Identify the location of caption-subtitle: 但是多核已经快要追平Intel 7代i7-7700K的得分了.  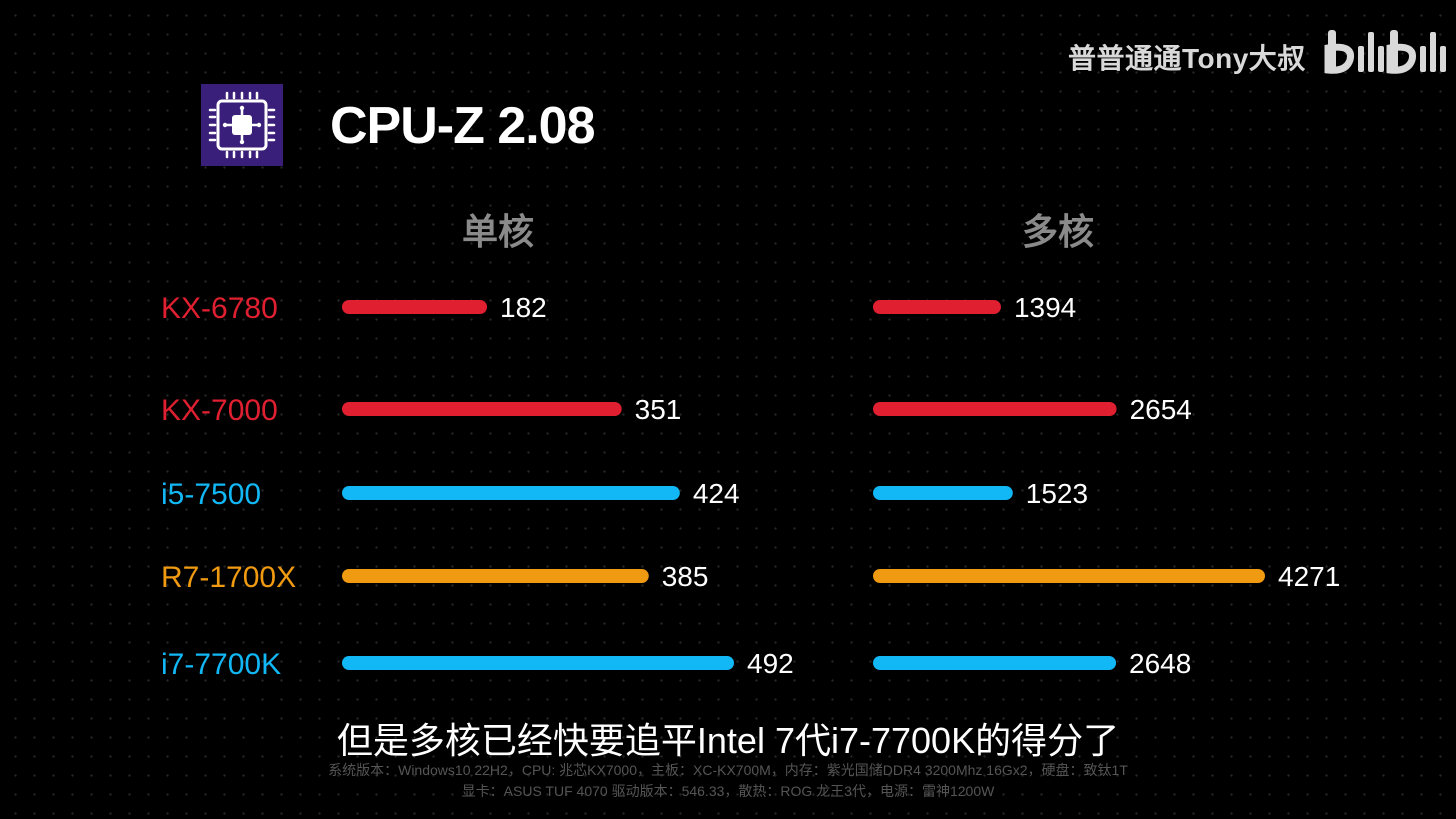
(728, 740).